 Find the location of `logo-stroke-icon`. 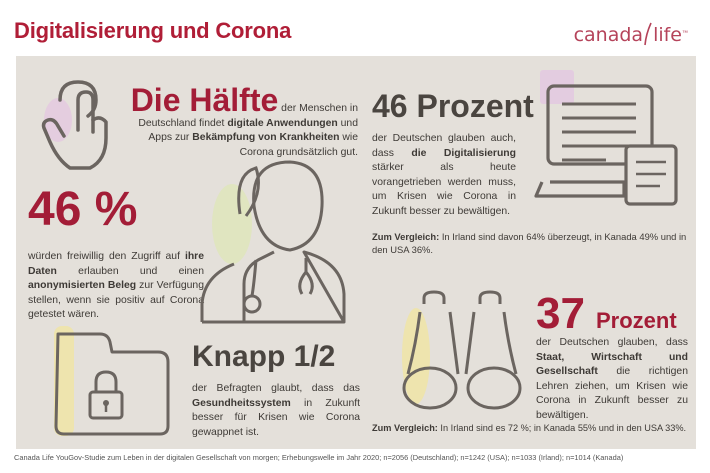

logo-stroke-icon is located at coordinates (648, 34).